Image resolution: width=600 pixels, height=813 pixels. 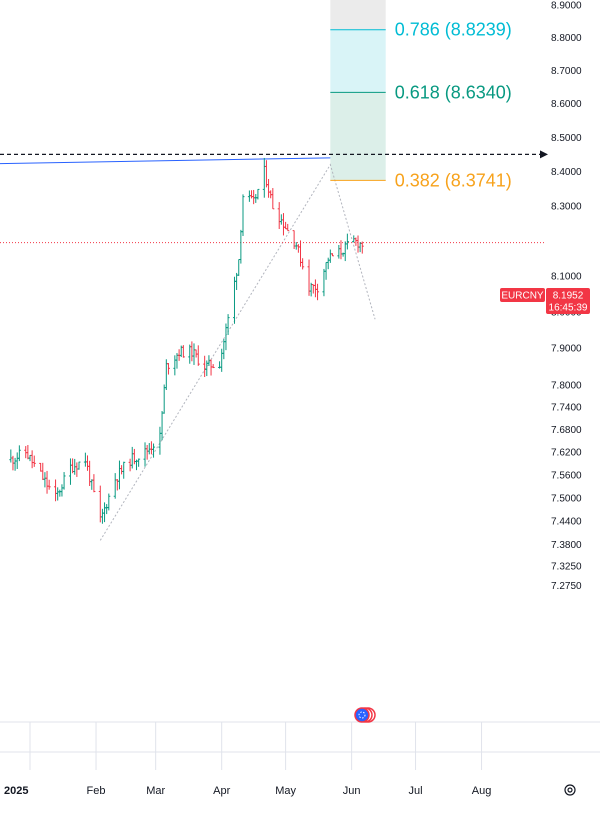 I want to click on fib-zones, so click(x=358, y=90).